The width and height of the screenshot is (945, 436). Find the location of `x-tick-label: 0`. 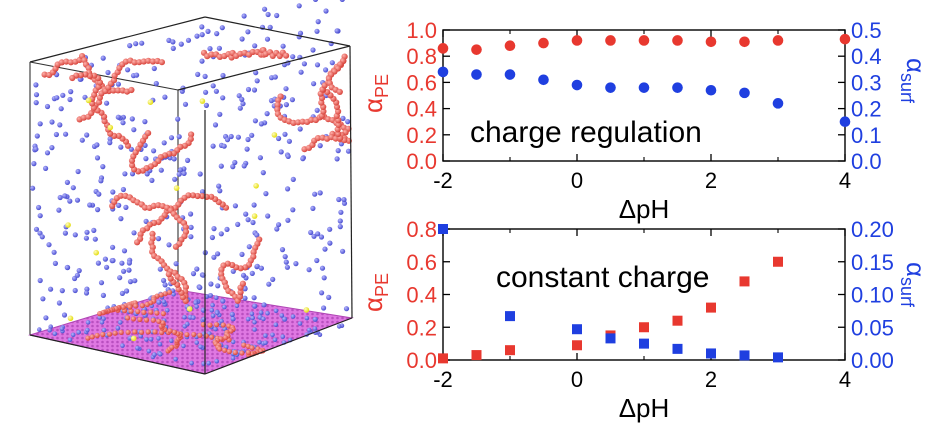

x-tick-label: 0 is located at coordinates (577, 180).